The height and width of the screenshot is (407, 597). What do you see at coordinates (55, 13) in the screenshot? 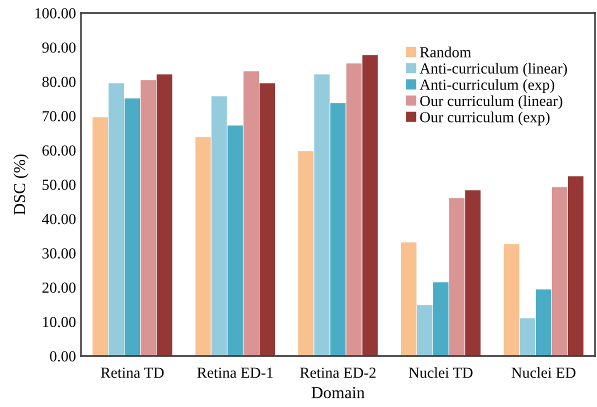
I see `y-tick-label: 100.00` at bounding box center [55, 13].